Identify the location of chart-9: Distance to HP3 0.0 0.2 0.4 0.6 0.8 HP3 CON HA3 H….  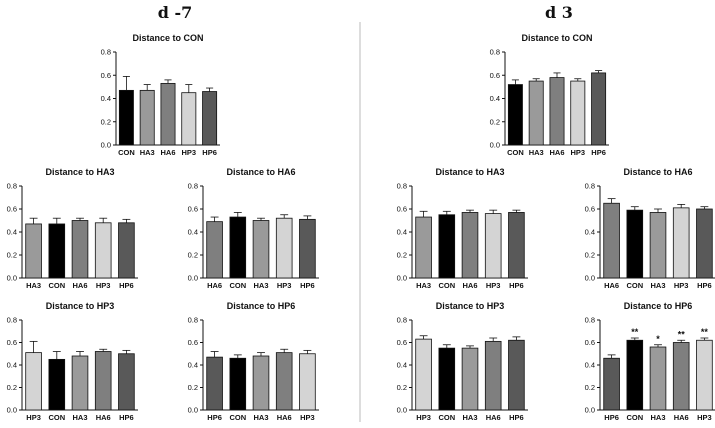
(462, 361).